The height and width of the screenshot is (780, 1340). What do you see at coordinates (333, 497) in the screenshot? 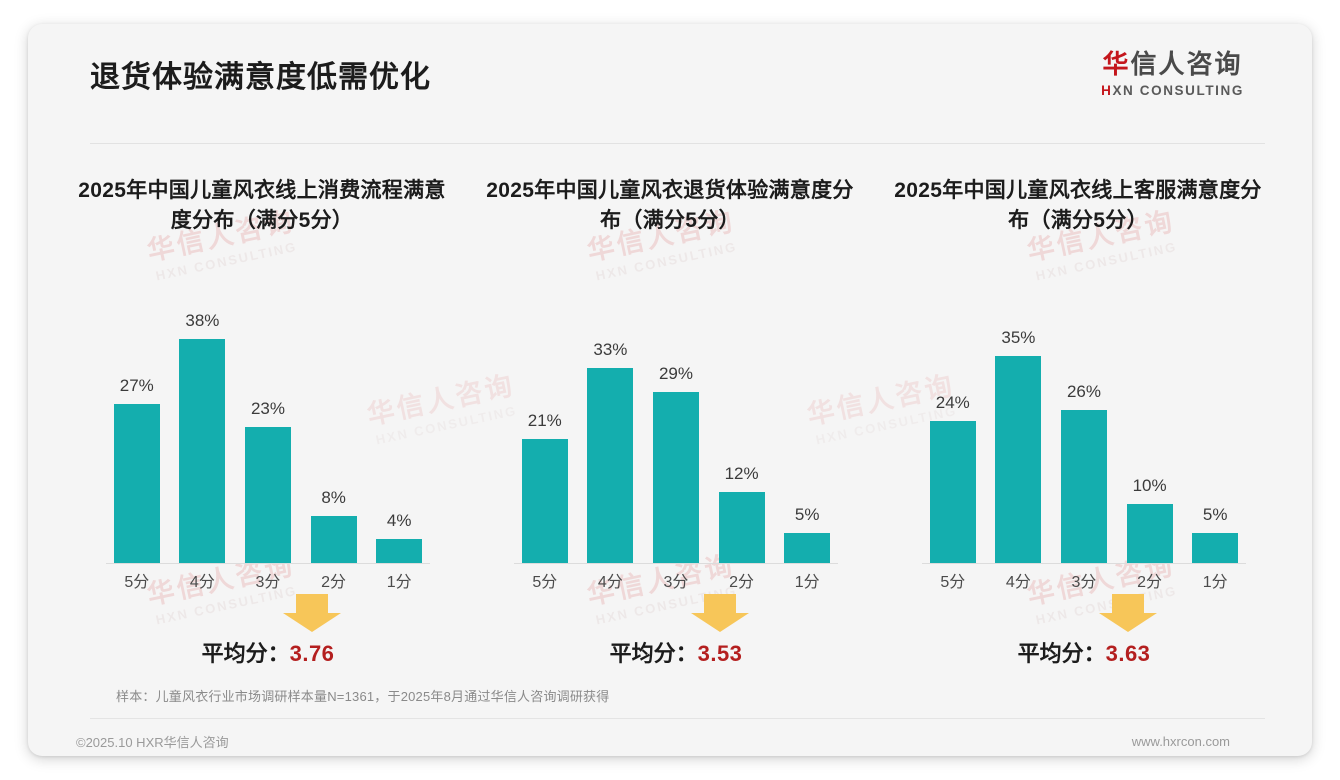
I see `bar-value-label: 8%` at bounding box center [333, 497].